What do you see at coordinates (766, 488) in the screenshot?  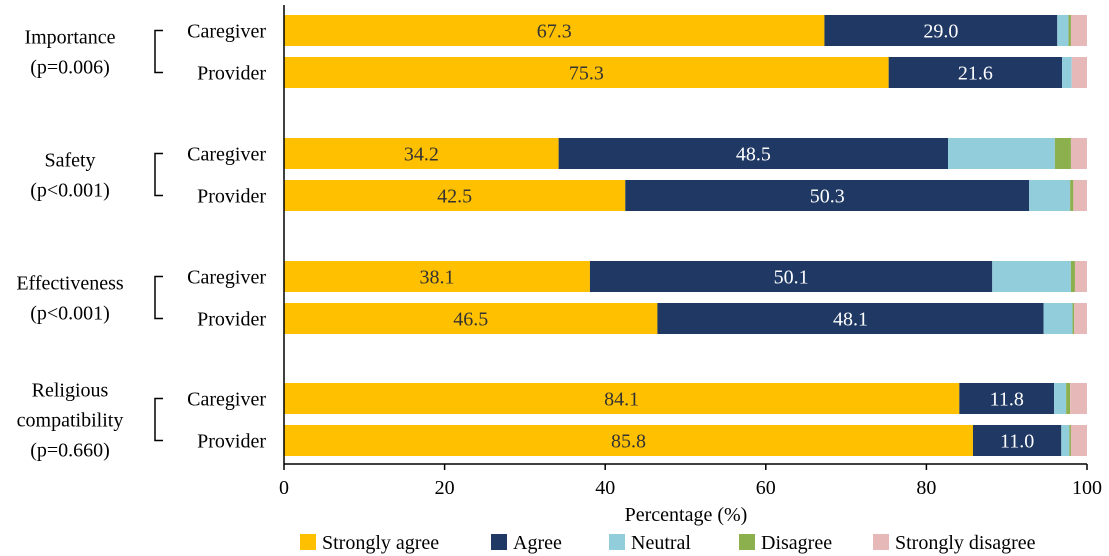 I see `x-tick-label: 60` at bounding box center [766, 488].